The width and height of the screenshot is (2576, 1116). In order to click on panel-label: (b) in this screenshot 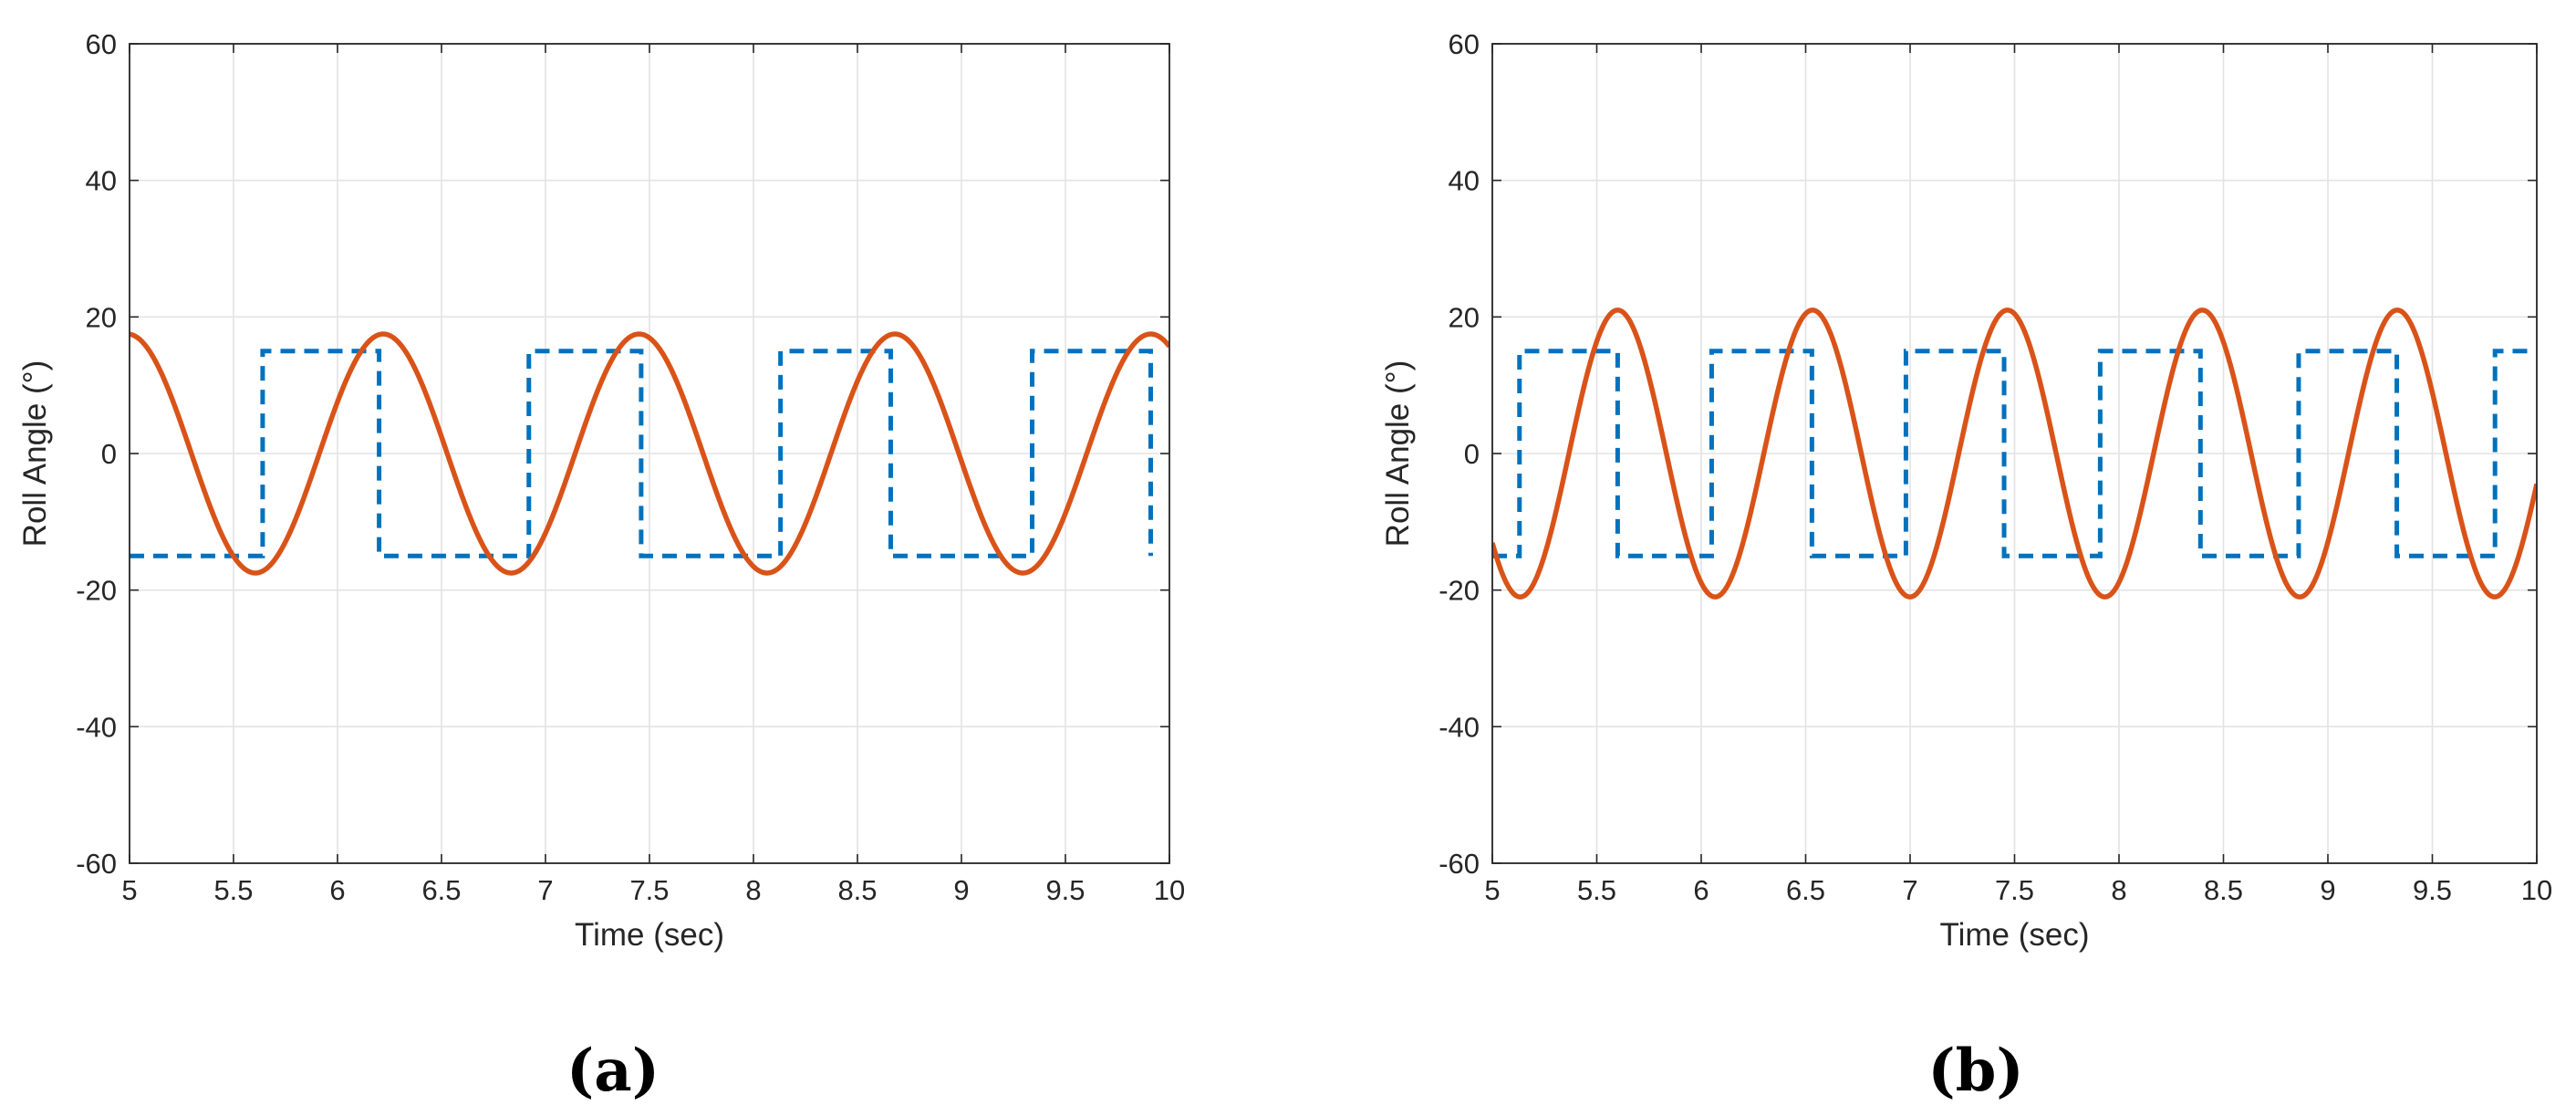, I will do `click(1975, 1071)`.